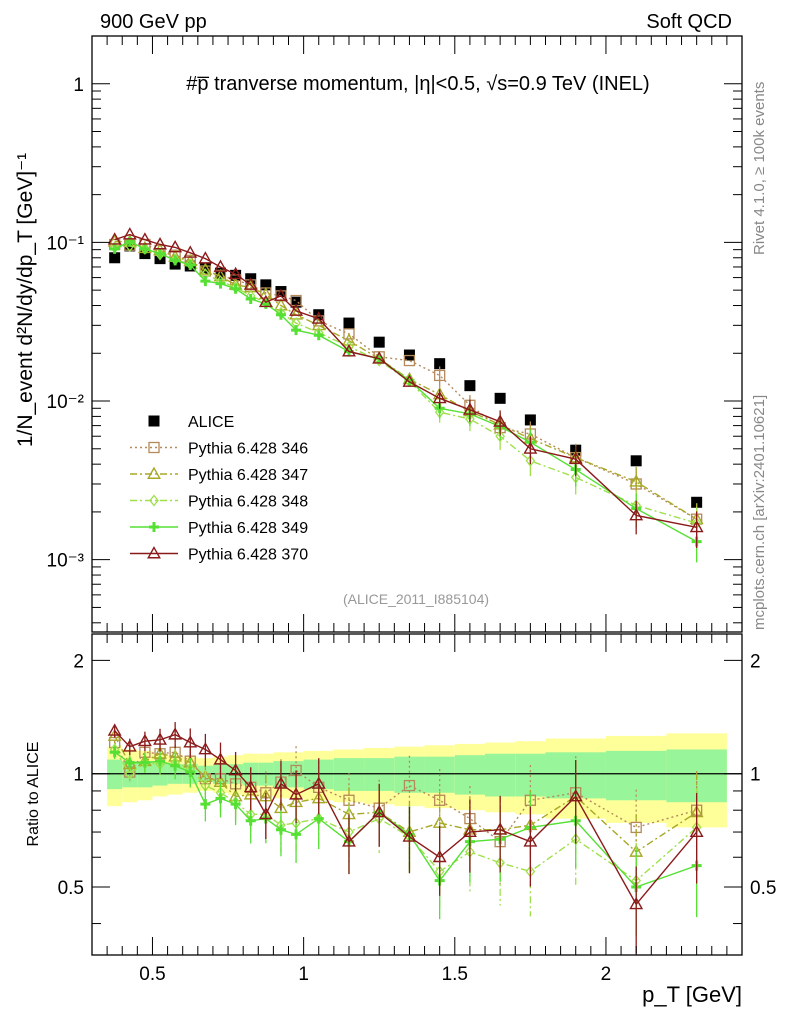  I want to click on analysis-tag: (ALICE_2011_I885104), so click(416, 599).